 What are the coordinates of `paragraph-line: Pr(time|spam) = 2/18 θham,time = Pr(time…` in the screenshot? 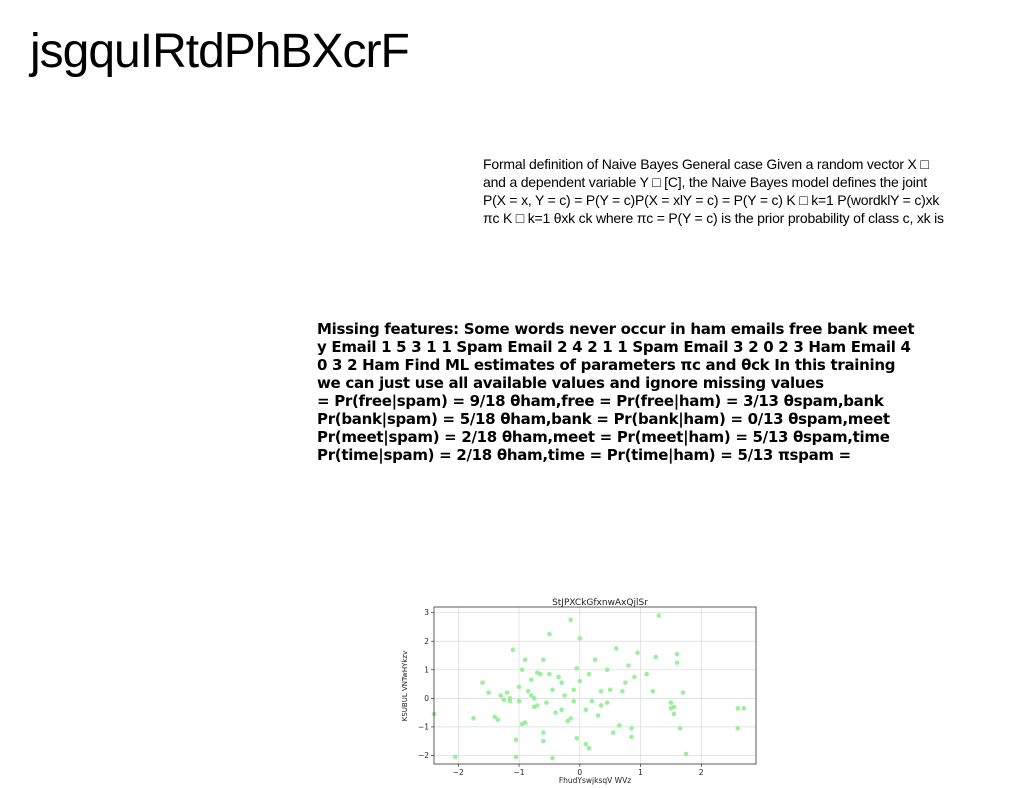 It's located at (584, 455).